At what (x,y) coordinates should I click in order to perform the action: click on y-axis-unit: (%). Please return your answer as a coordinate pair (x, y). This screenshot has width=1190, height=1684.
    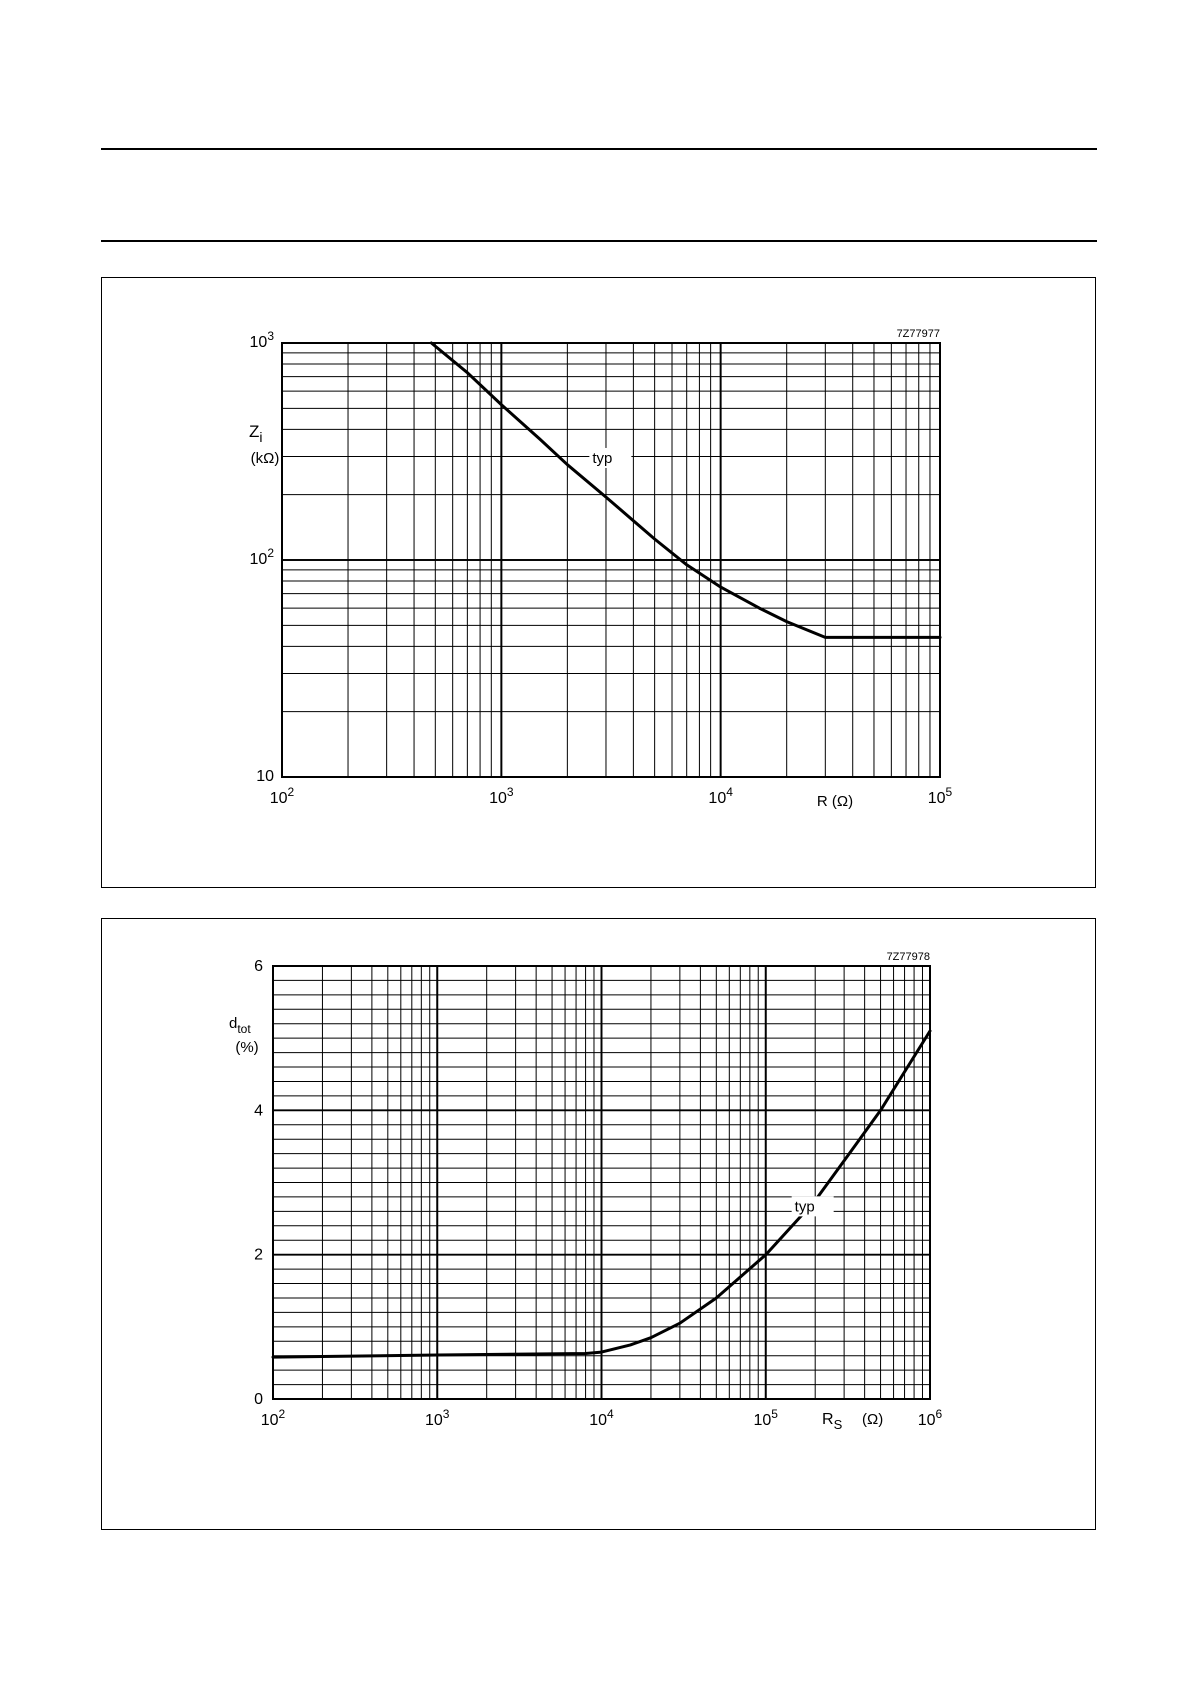
    Looking at the image, I should click on (246, 1047).